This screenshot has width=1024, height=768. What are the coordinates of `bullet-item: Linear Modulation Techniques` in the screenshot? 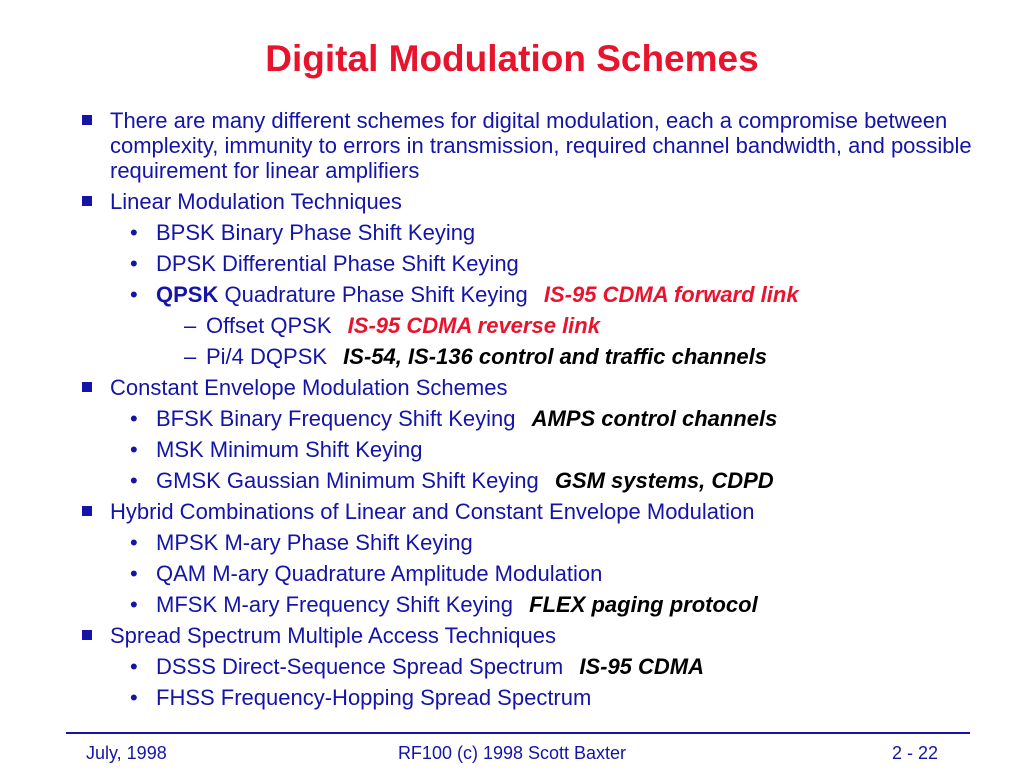 It's located at (530, 201).